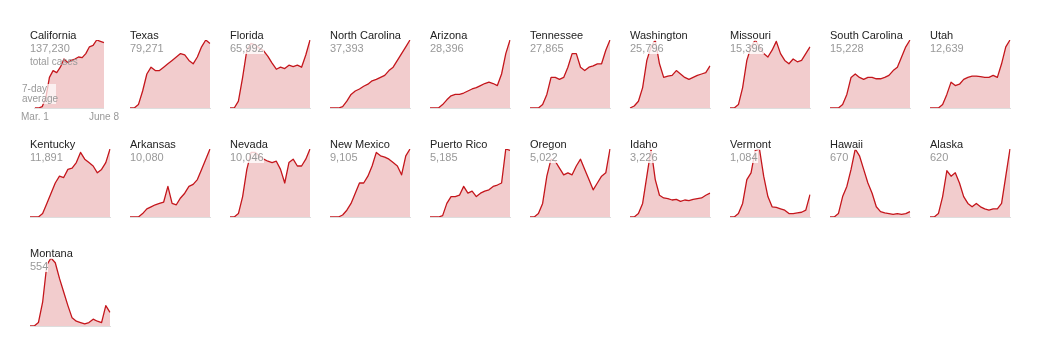 Image resolution: width=1040 pixels, height=348 pixels. Describe the element at coordinates (744, 157) in the screenshot. I see `chart-subtitle: 1,084` at that location.